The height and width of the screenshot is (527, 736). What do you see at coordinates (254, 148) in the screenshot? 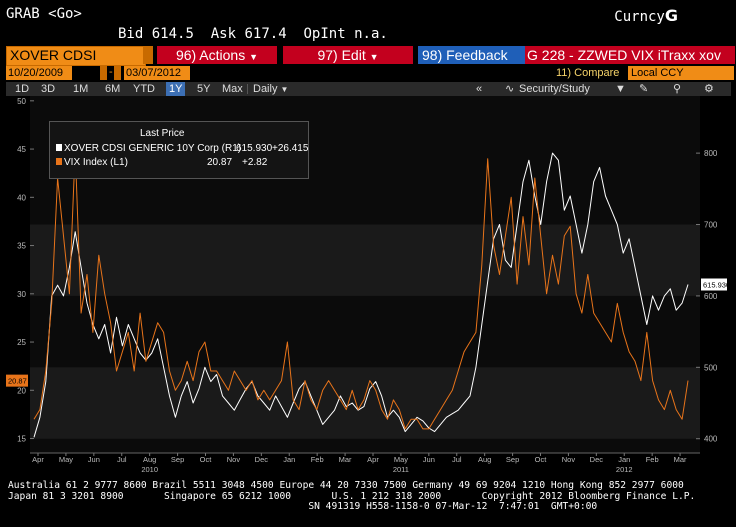
I see `legend-value: 615.930` at bounding box center [254, 148].